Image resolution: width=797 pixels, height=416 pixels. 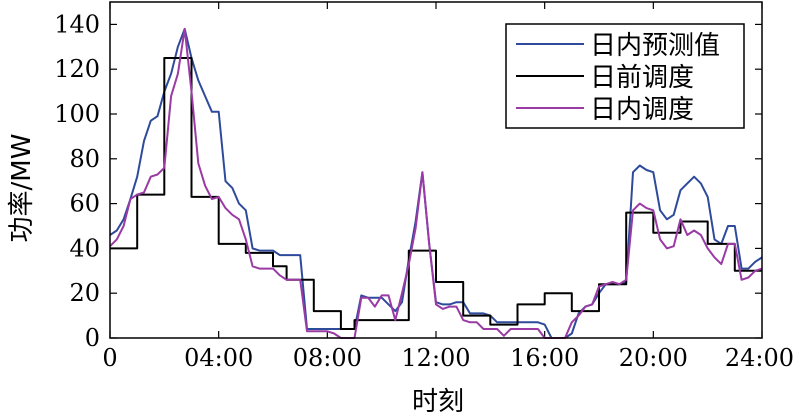 What do you see at coordinates (77, 24) in the screenshot?
I see `y-tick-label: 140` at bounding box center [77, 24].